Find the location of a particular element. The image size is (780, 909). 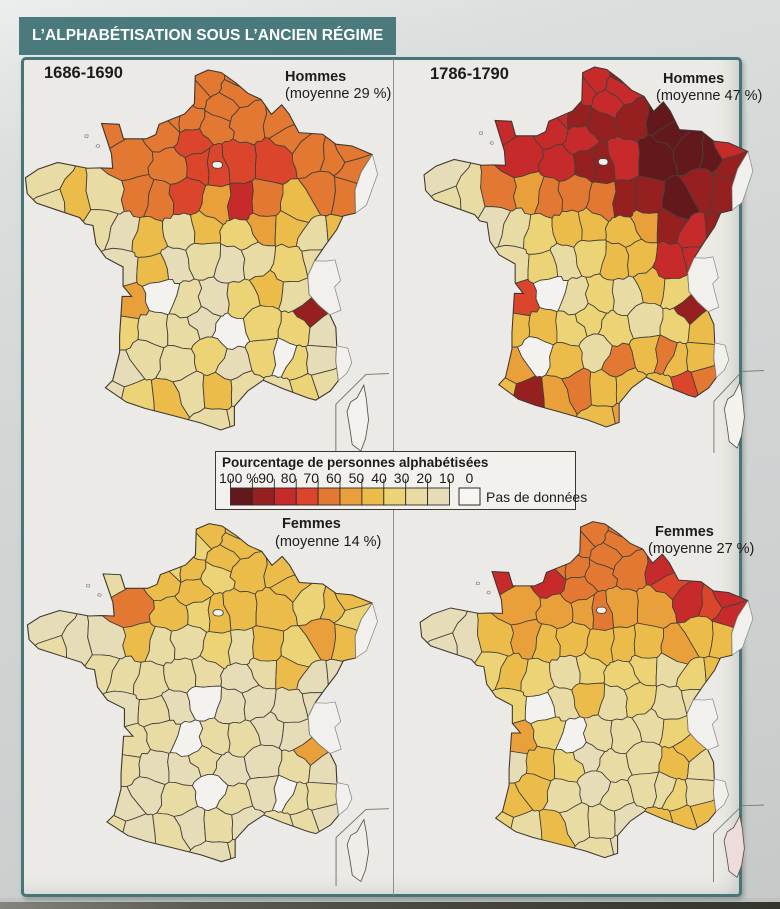

svg-text: 70 is located at coordinates (311, 478).